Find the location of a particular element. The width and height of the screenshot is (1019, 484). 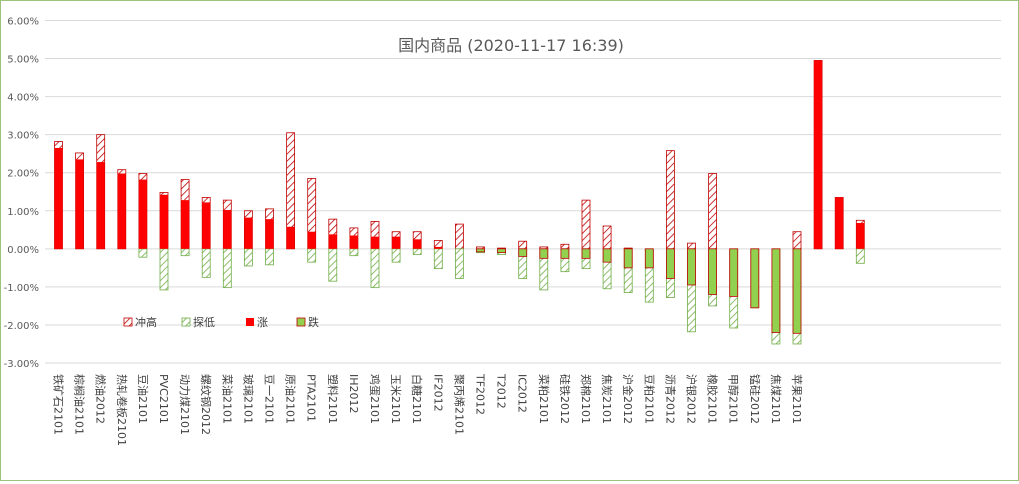

x-tick-label: 聚丙烯2101 is located at coordinates (458, 404).